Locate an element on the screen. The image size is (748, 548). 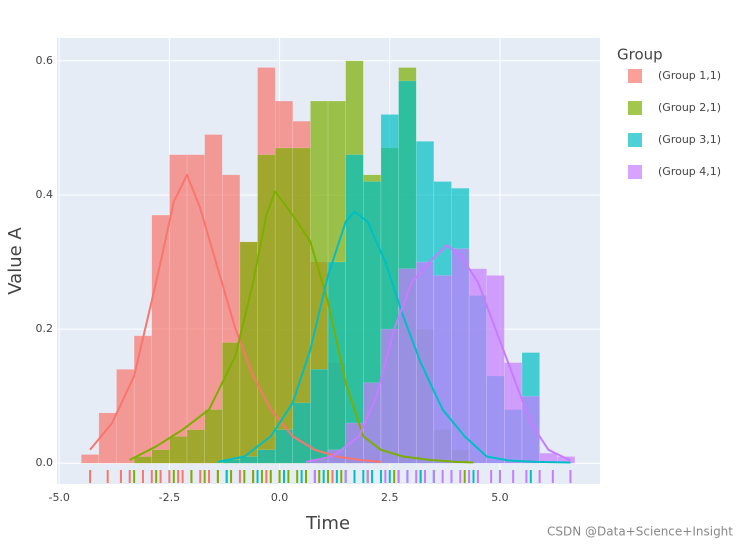
watermark: CSDN @Data+Science+Insight is located at coordinates (640, 532).